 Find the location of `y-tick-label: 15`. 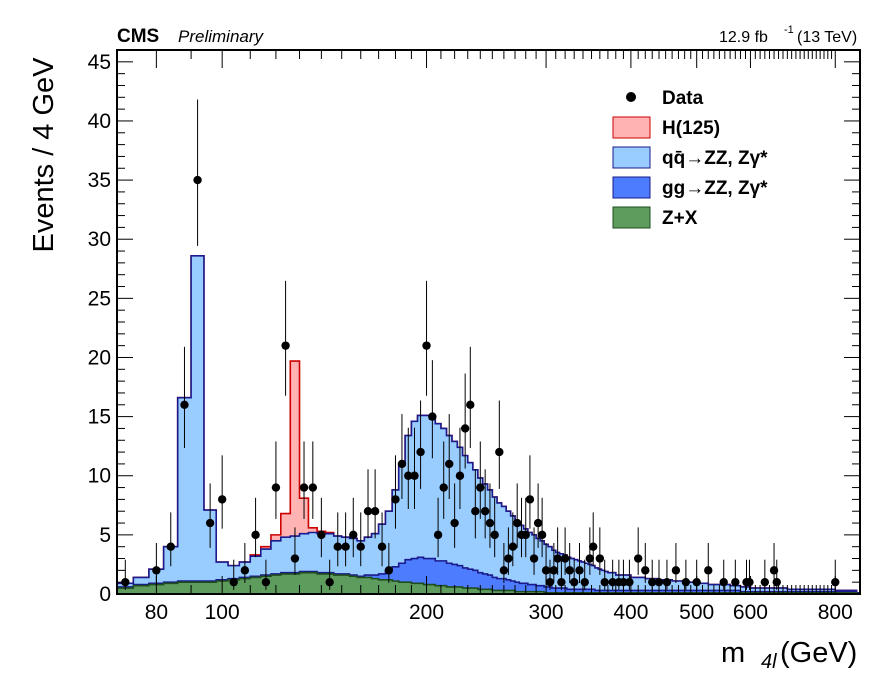

y-tick-label: 15 is located at coordinates (99, 417).